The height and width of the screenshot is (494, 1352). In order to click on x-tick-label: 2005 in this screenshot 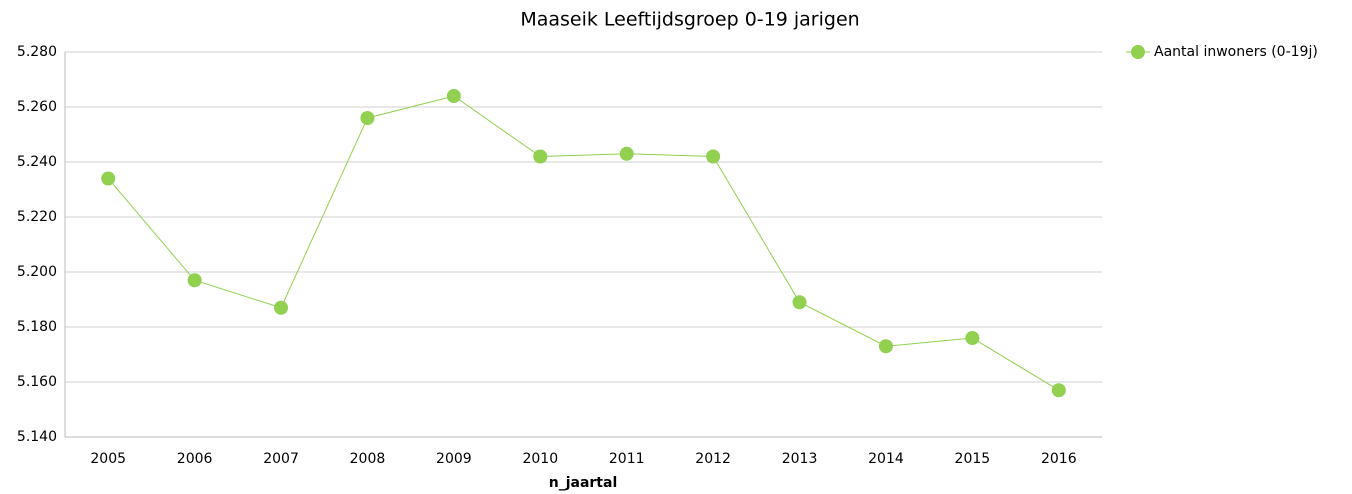, I will do `click(108, 459)`.